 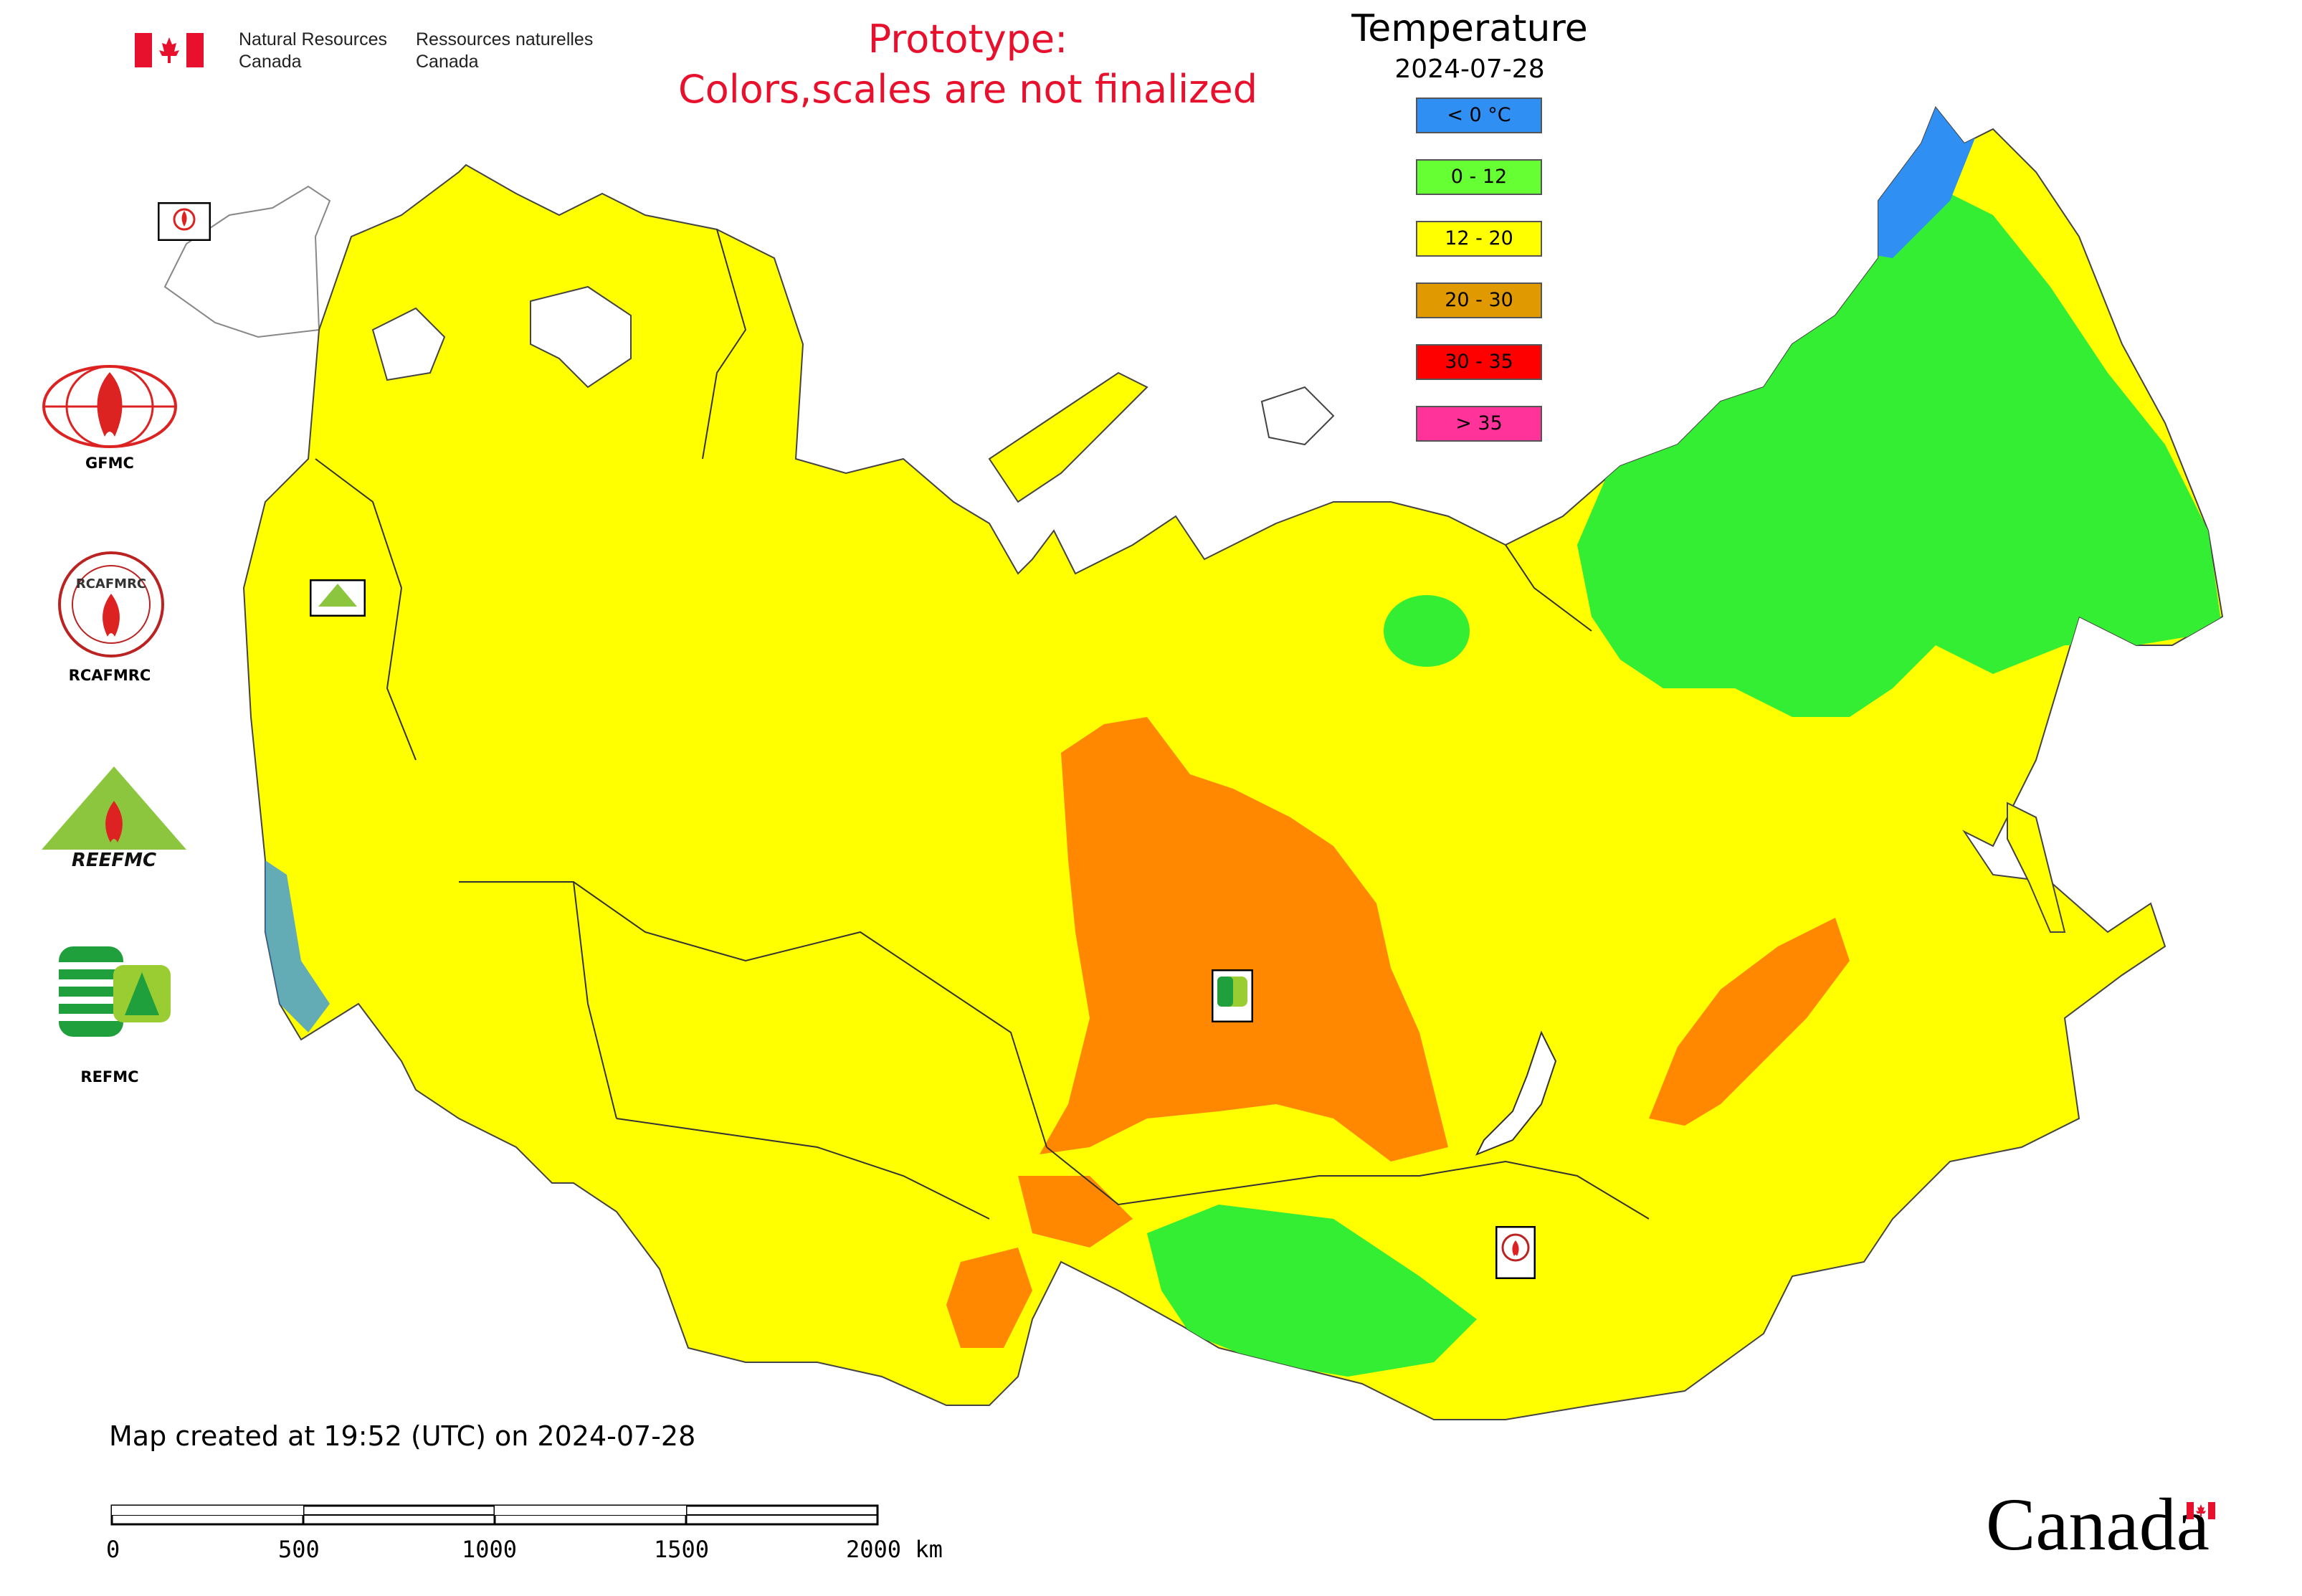 What do you see at coordinates (110, 406) in the screenshot?
I see `gfmc-logo-icon` at bounding box center [110, 406].